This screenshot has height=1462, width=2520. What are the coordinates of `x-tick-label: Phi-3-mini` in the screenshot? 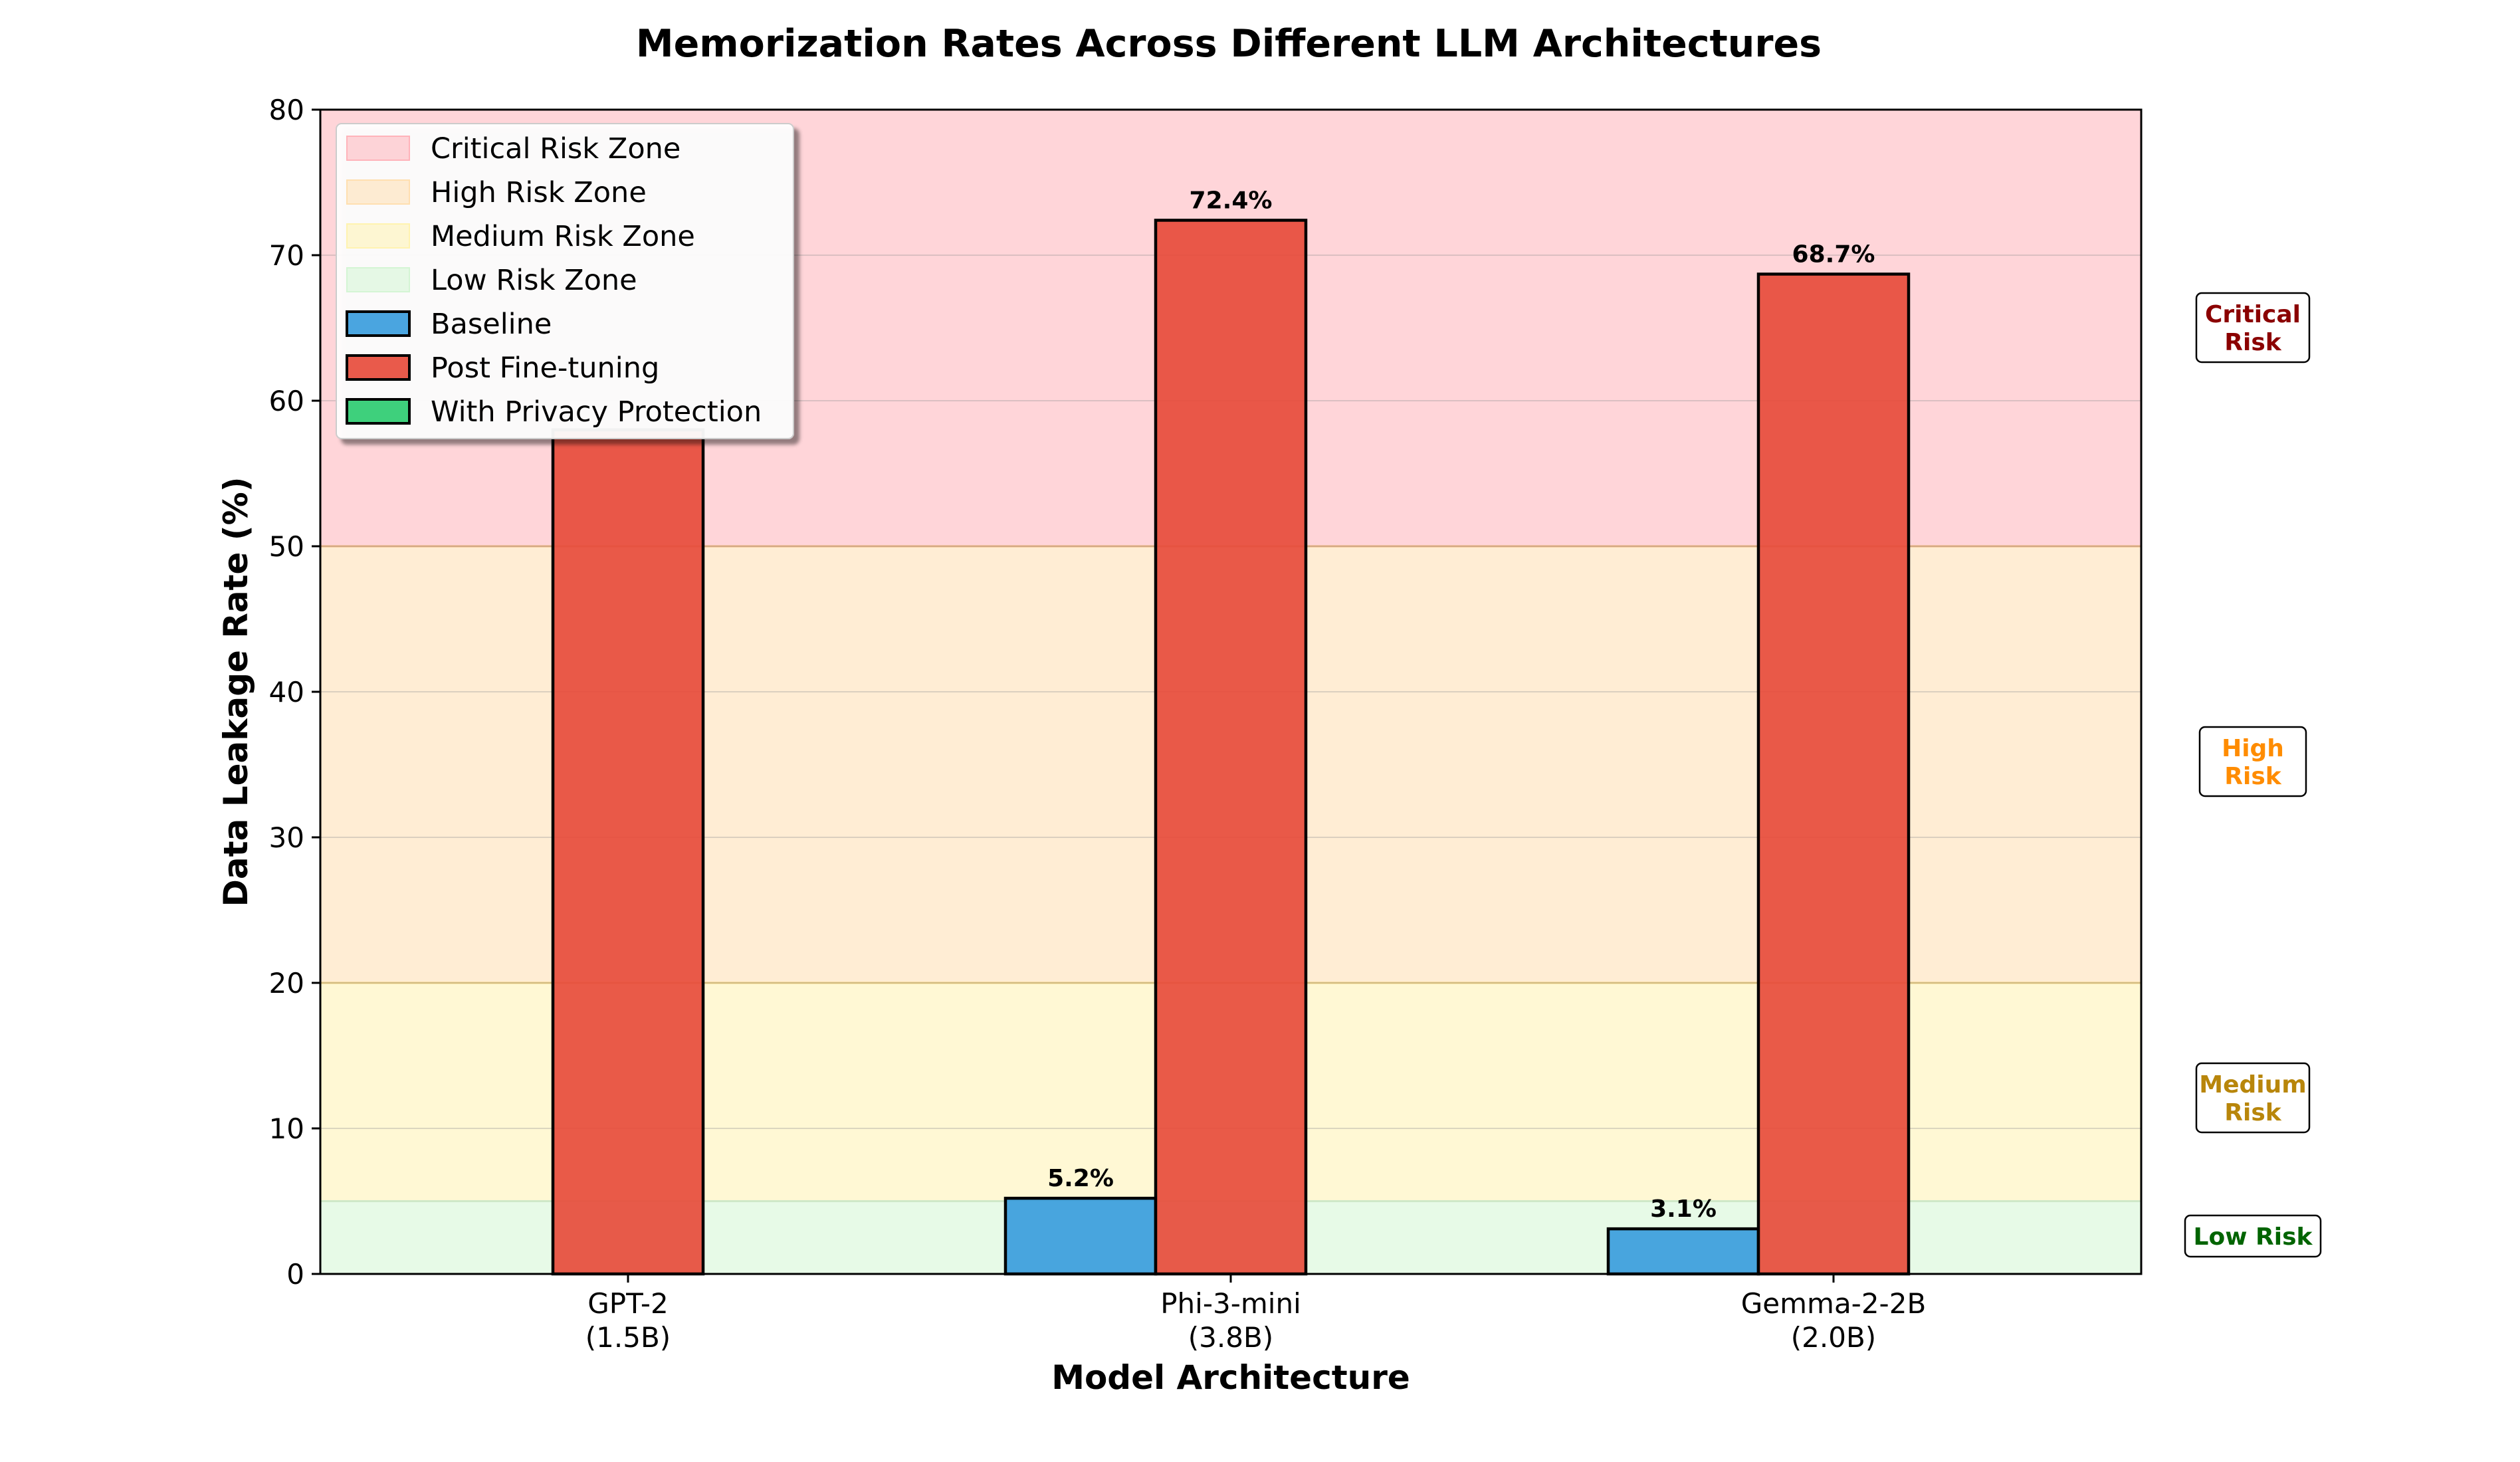 It's located at (1230, 1303).